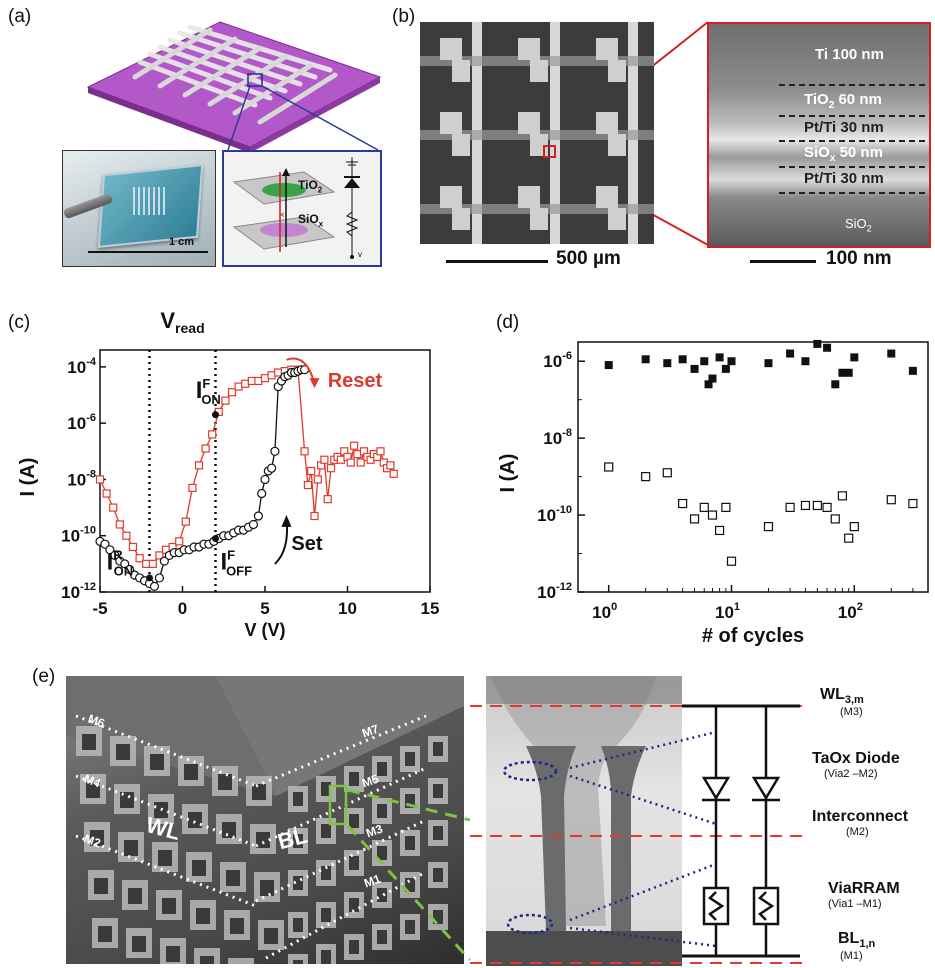 This screenshot has height=968, width=935. I want to click on sem-array-image, so click(537, 133).